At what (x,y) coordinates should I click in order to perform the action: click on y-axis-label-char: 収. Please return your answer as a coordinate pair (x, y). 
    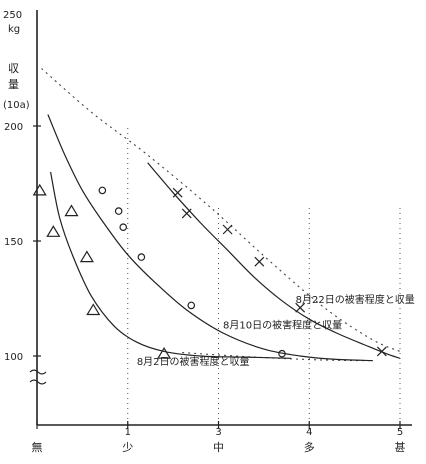
    Looking at the image, I should click on (13, 68).